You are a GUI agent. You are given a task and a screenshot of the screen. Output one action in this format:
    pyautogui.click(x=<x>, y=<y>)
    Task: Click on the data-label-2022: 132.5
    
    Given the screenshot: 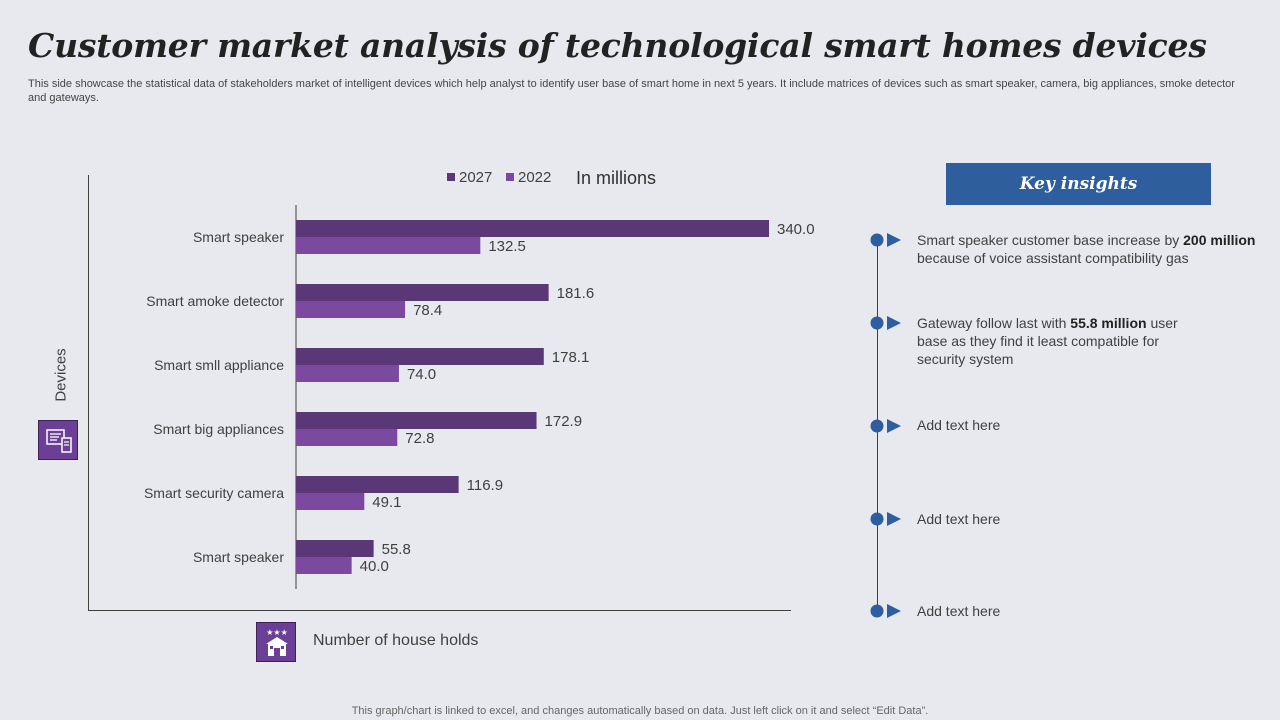 What is the action you would take?
    pyautogui.click(x=507, y=246)
    